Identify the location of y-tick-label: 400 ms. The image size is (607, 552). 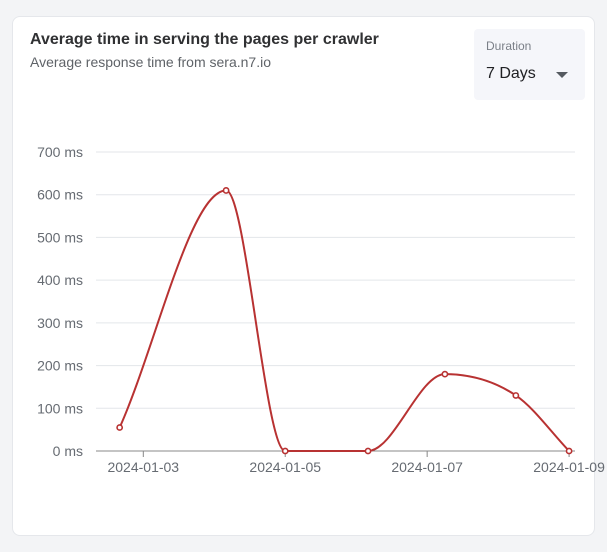
(60, 280).